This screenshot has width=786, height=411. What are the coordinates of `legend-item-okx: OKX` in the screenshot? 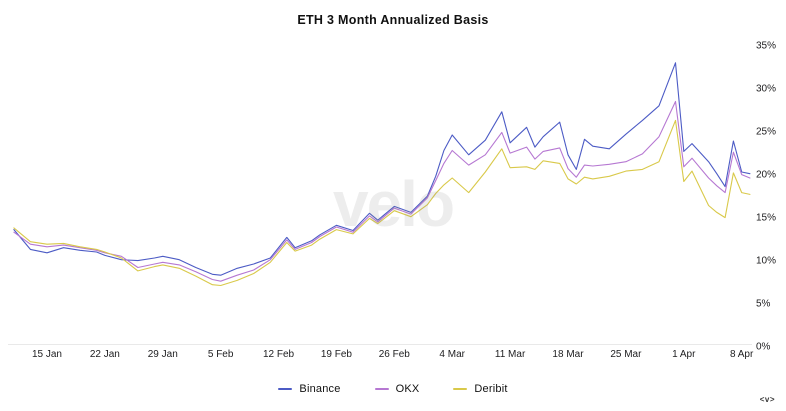 It's located at (397, 389).